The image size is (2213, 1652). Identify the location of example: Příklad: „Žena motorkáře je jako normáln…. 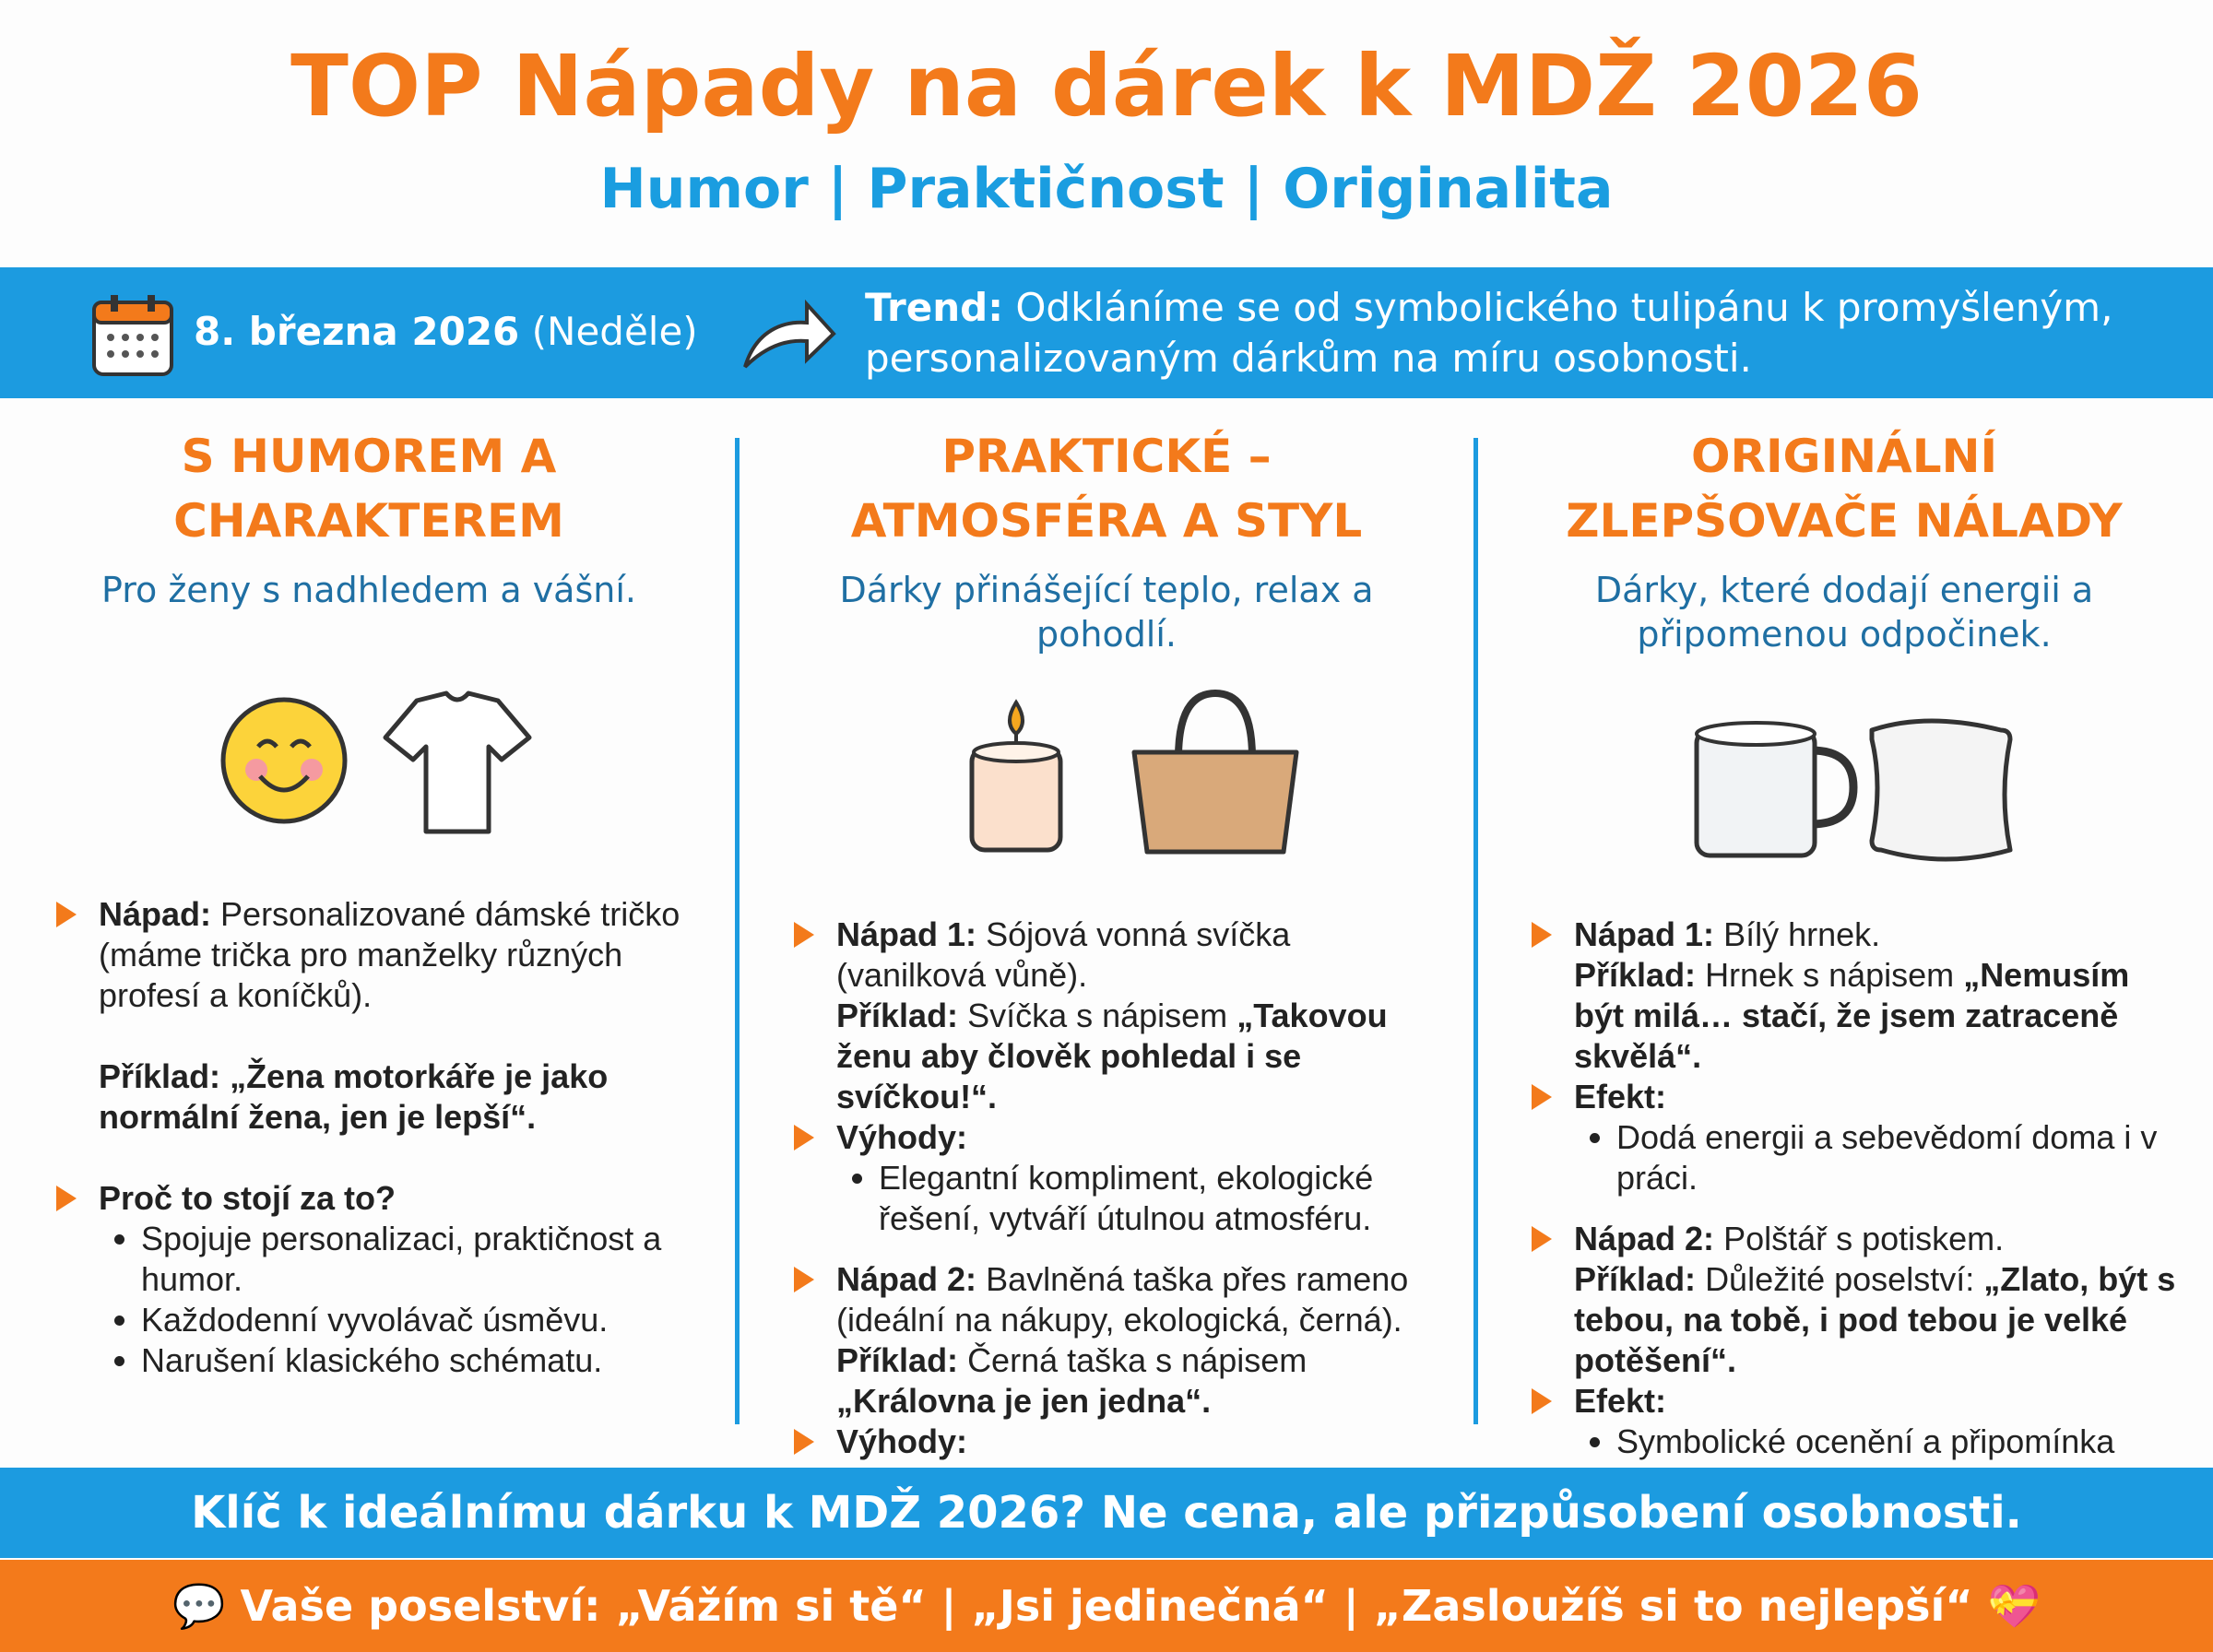
(404, 1097).